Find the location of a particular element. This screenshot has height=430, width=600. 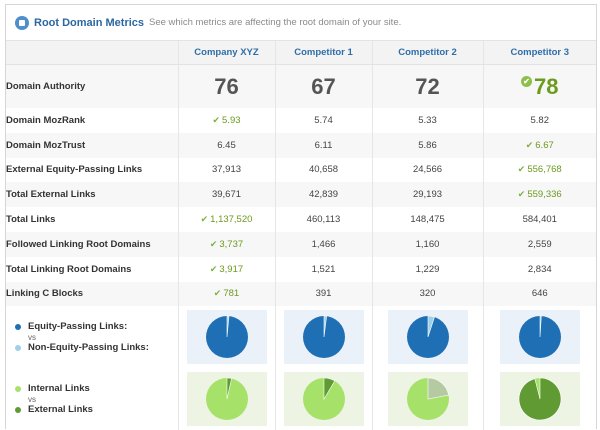

table-row: Domain MozTrust 6.45 6.11 5.86 ✔ 6.67 is located at coordinates (301, 145).